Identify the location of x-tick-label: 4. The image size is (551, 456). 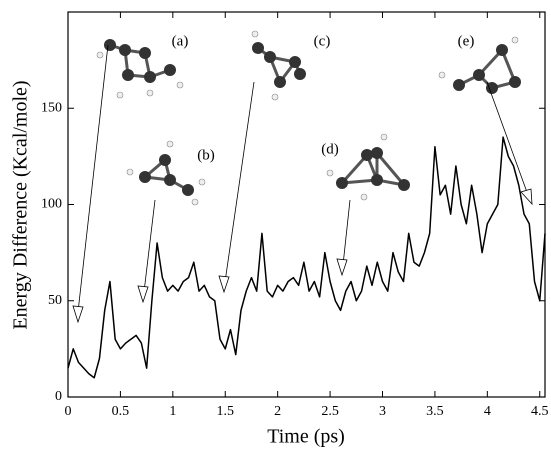
(487, 411).